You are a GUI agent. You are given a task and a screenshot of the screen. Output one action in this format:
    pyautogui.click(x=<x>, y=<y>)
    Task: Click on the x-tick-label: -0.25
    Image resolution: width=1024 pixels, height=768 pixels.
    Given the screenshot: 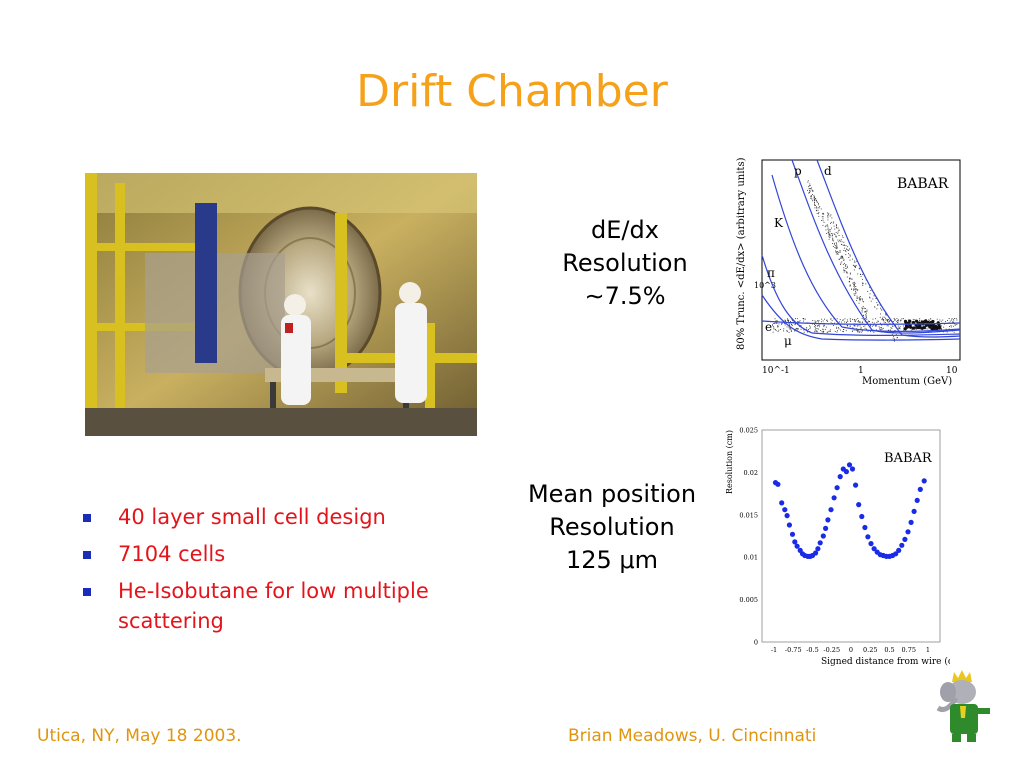 What is the action you would take?
    pyautogui.click(x=831, y=650)
    